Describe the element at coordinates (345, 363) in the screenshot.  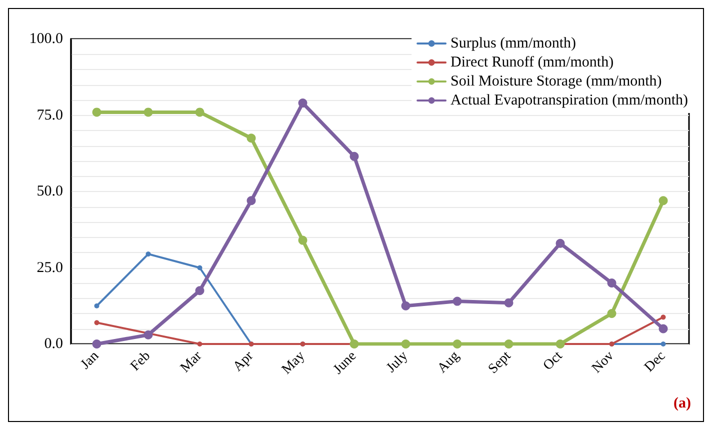
I see `x-tick-label: June` at that location.